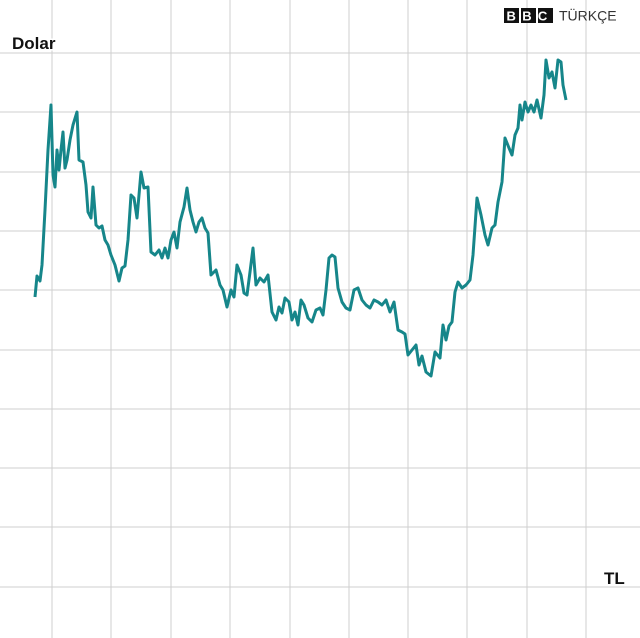 The image size is (640, 638). I want to click on logo-mark: BBC, so click(530, 16).